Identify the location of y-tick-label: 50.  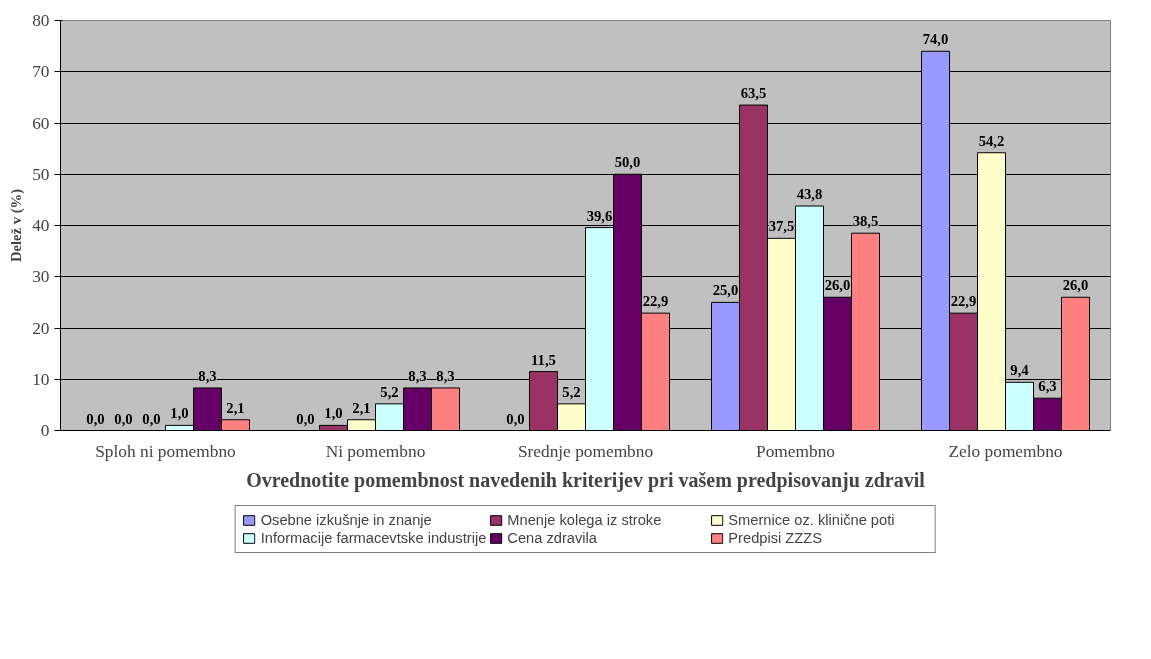
(41, 174).